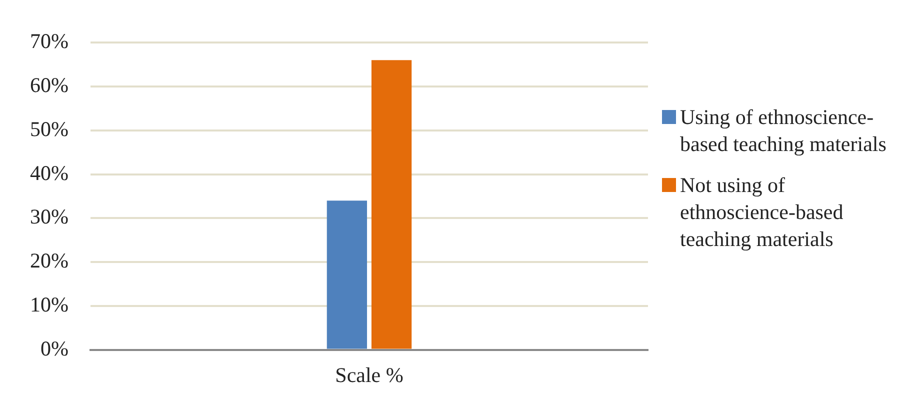 Image resolution: width=918 pixels, height=411 pixels. I want to click on y-tick-label: 40%, so click(49, 172).